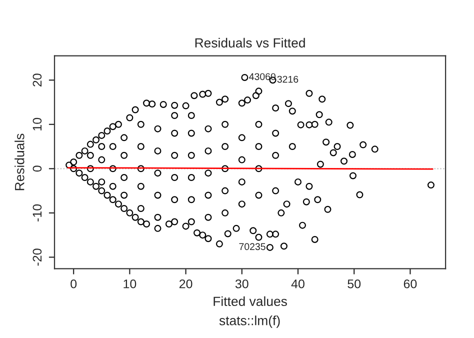 The width and height of the screenshot is (474, 338). What do you see at coordinates (354, 283) in the screenshot?
I see `x-tick-label: 50` at bounding box center [354, 283].